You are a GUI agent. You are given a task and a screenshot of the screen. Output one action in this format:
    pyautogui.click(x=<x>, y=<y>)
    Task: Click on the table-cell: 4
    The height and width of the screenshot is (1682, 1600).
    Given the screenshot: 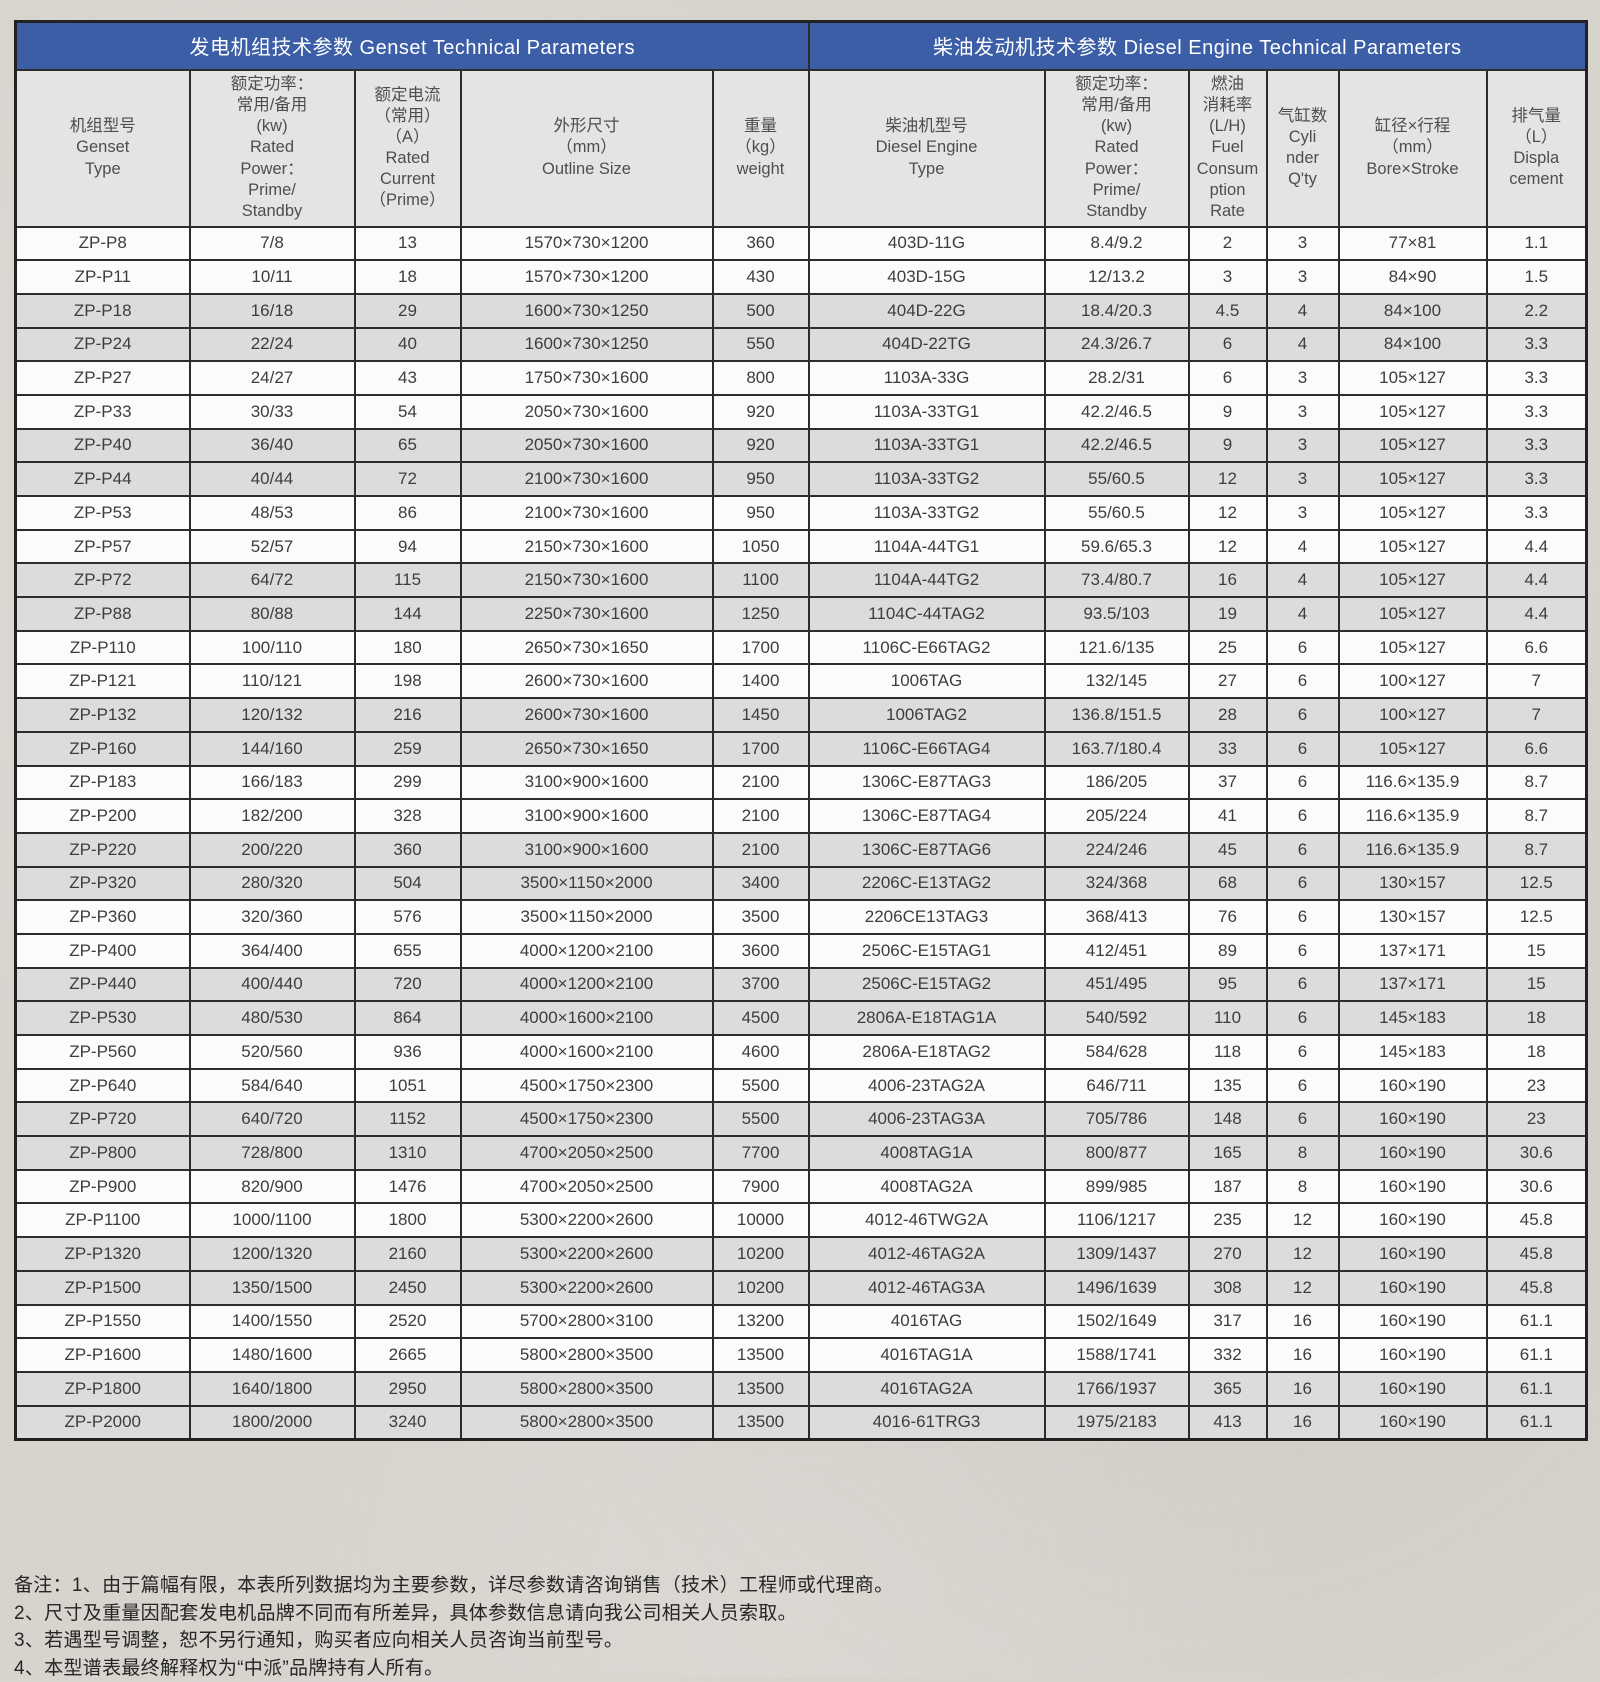 What is the action you would take?
    pyautogui.click(x=1303, y=580)
    